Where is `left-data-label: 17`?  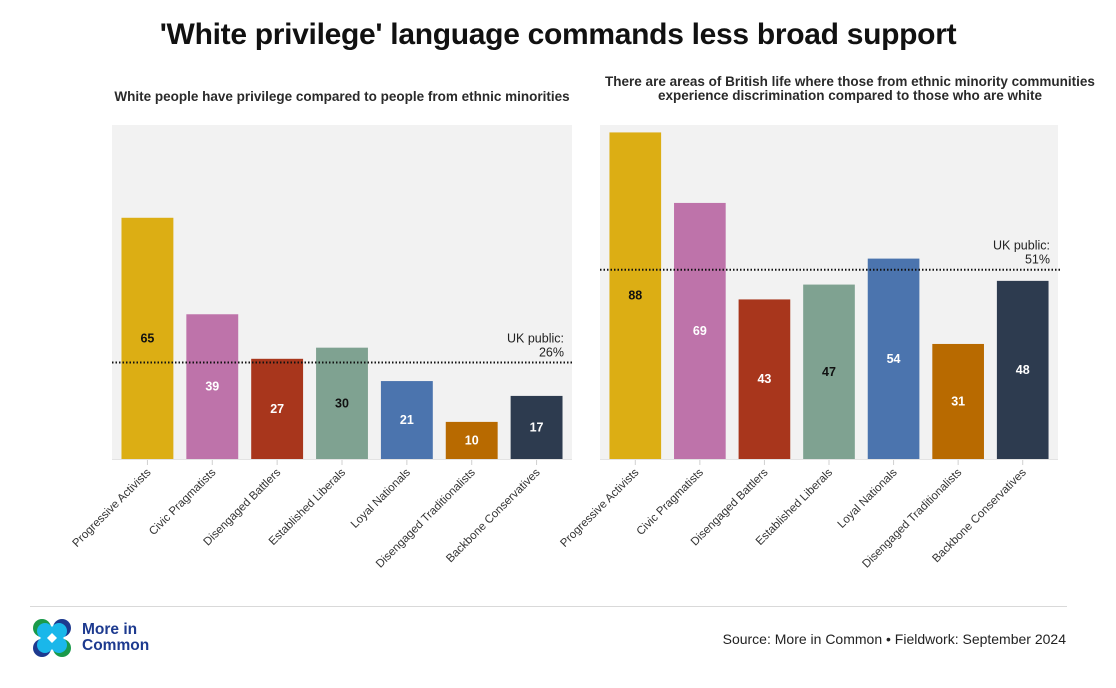
left-data-label: 17 is located at coordinates (537, 427).